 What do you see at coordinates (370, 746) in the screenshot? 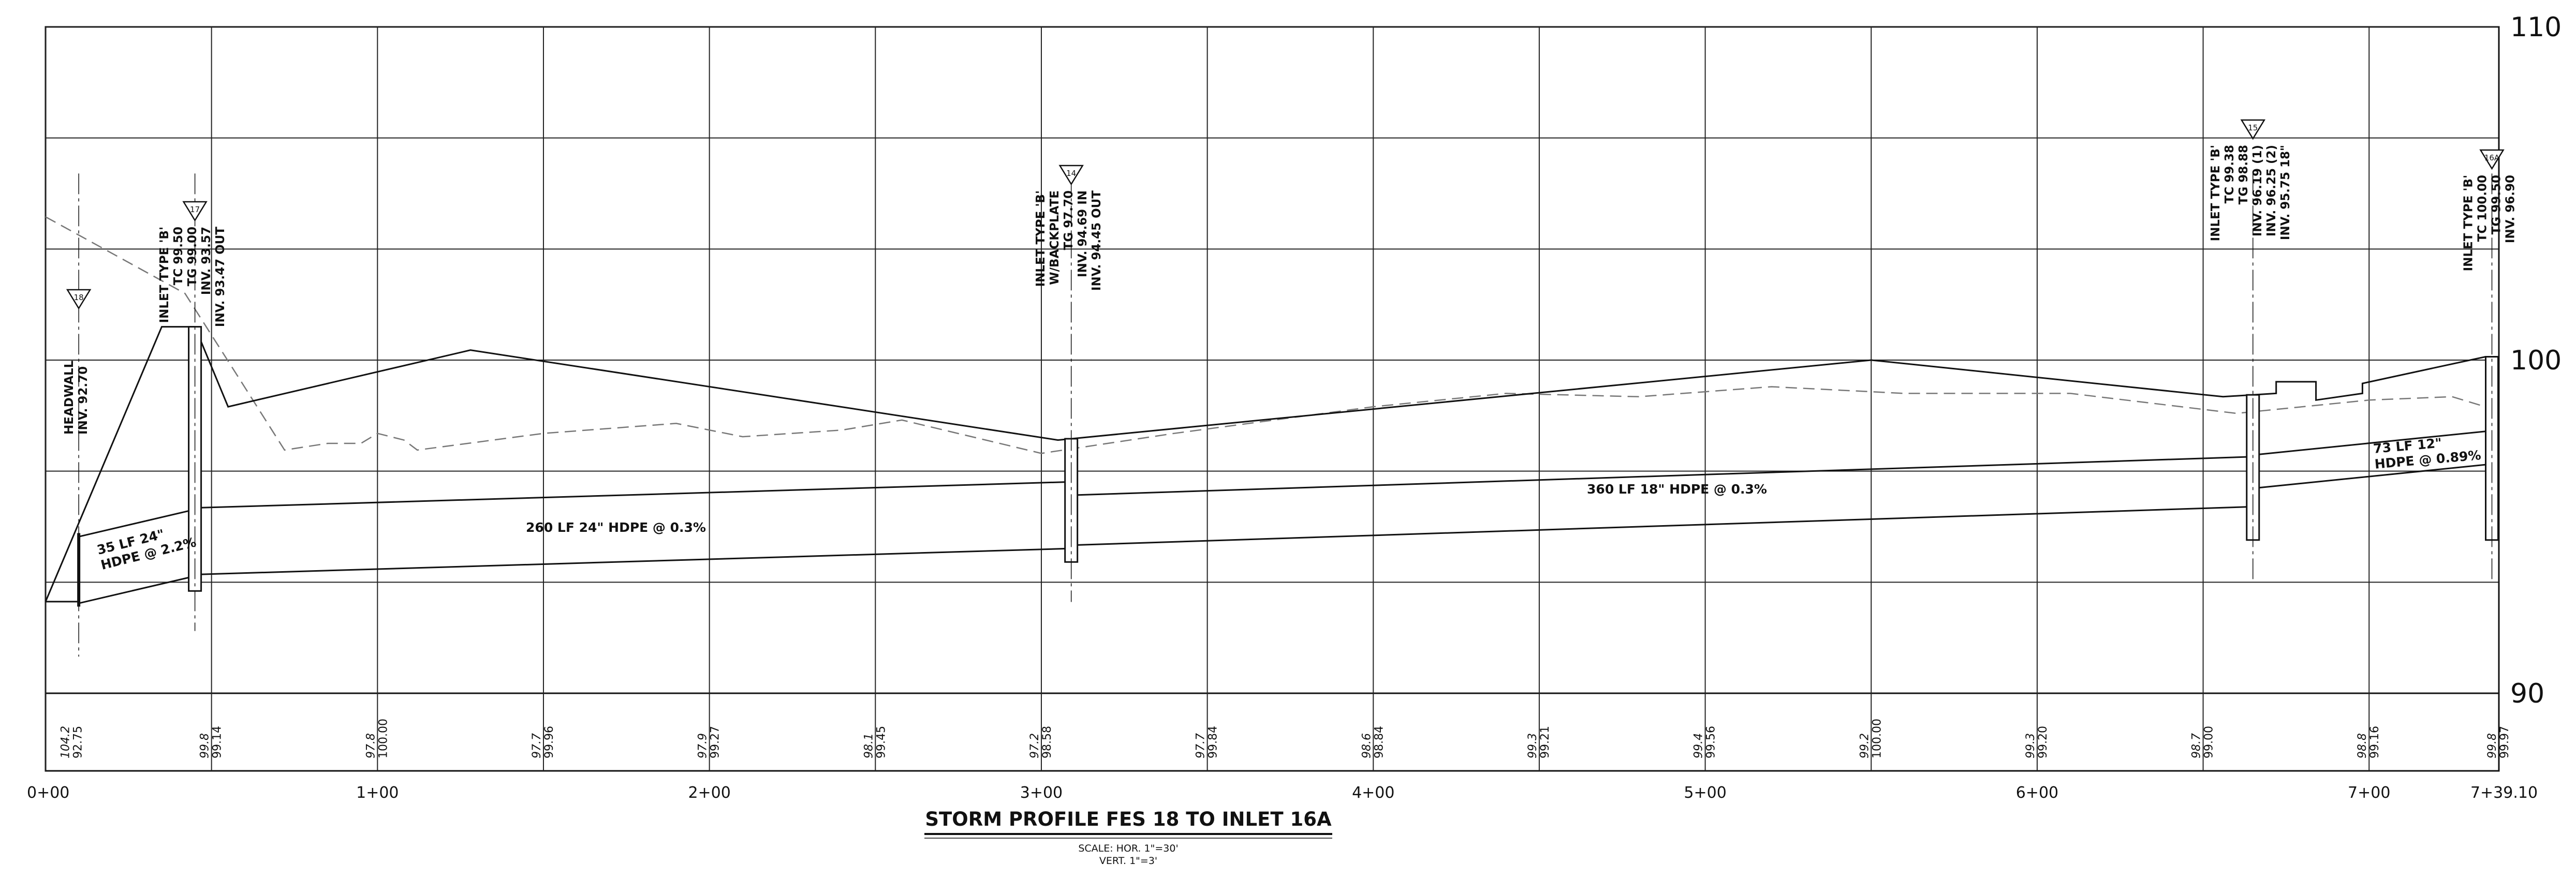
I see `existing-elevation: 97.8` at bounding box center [370, 746].